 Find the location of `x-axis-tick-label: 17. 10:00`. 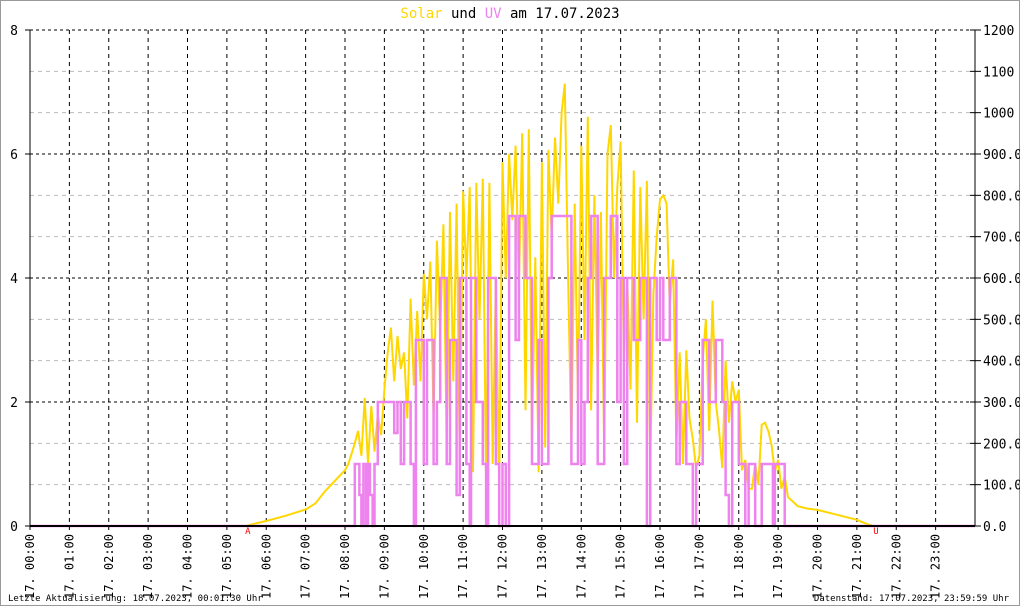

x-axis-tick-label: 17. 10:00 is located at coordinates (424, 566).